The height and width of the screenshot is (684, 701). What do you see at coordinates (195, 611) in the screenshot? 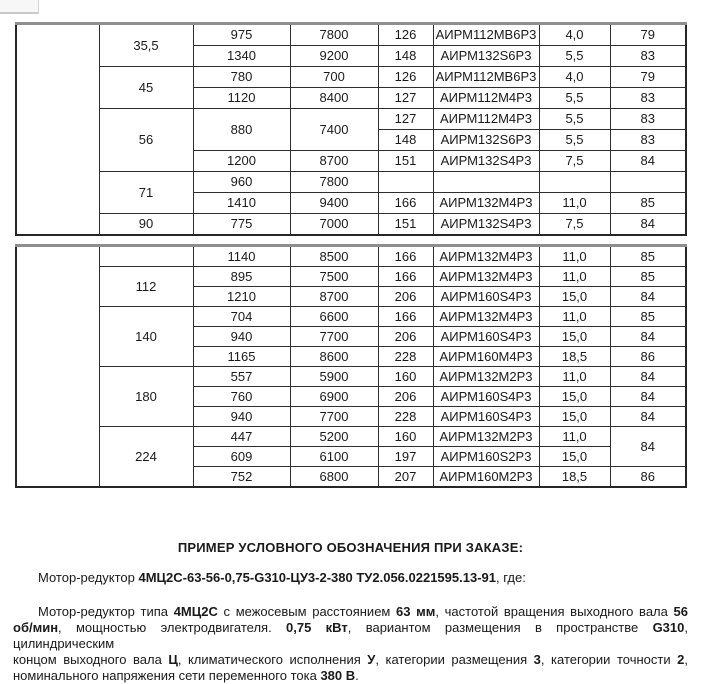
I see `designation-bold-run: 4МЦ2С` at bounding box center [195, 611].